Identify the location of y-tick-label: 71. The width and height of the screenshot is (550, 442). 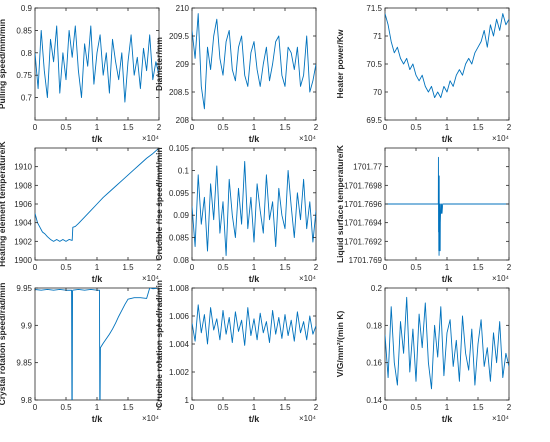
(377, 36).